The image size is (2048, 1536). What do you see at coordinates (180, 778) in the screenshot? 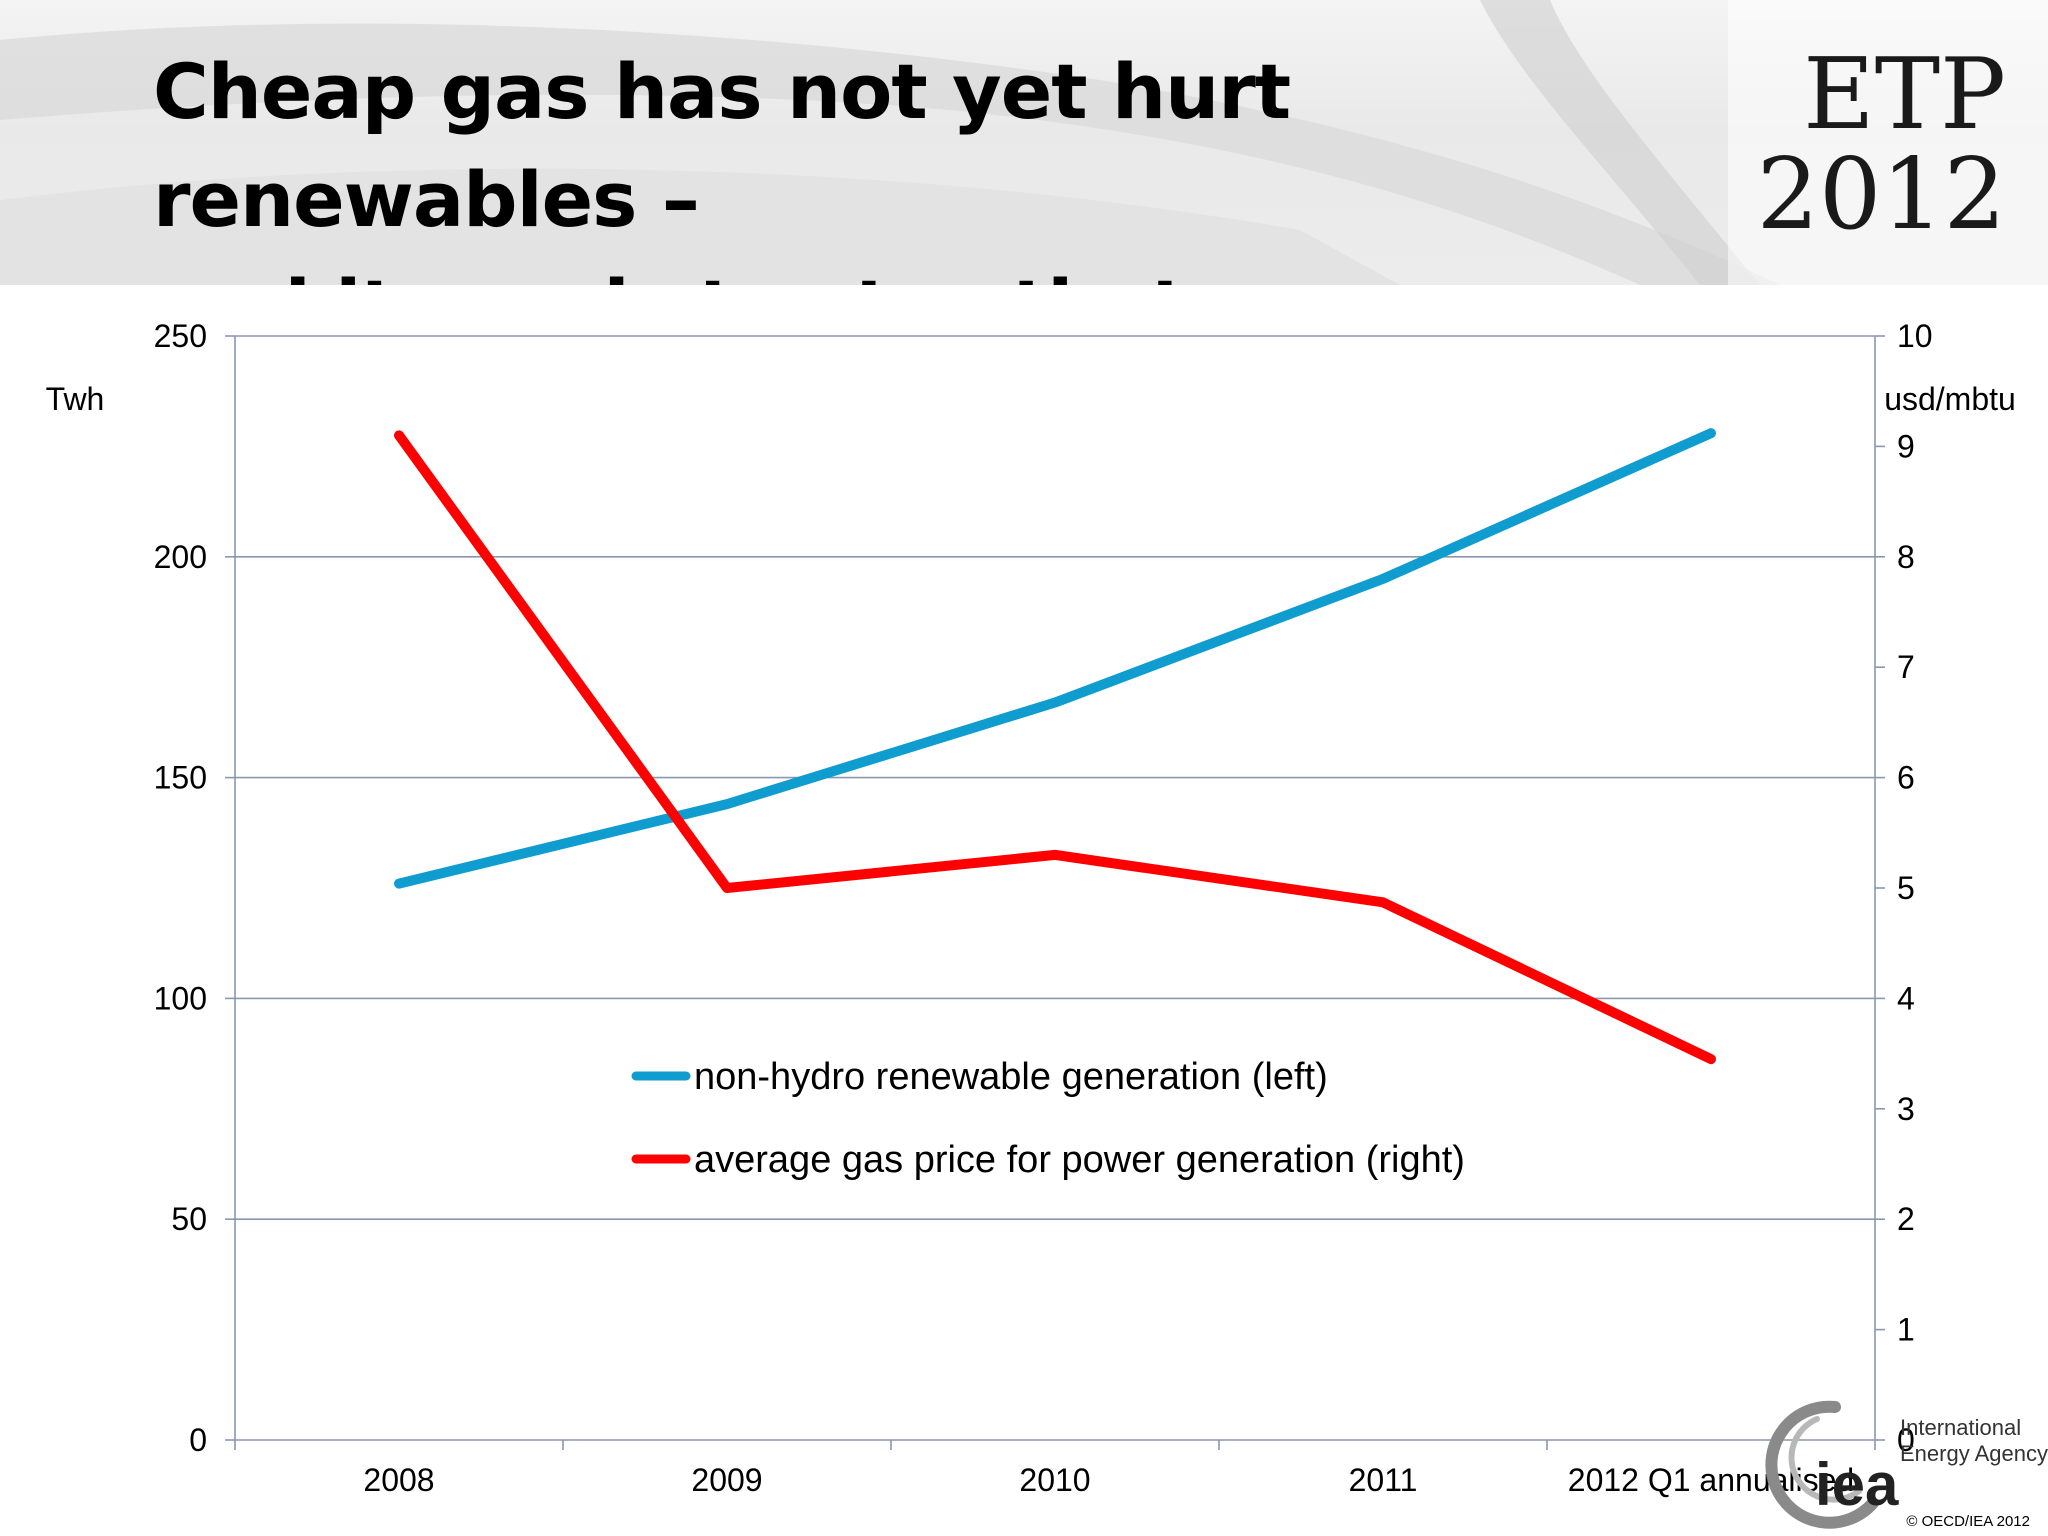
I see `left-tick-label: 150` at bounding box center [180, 778].